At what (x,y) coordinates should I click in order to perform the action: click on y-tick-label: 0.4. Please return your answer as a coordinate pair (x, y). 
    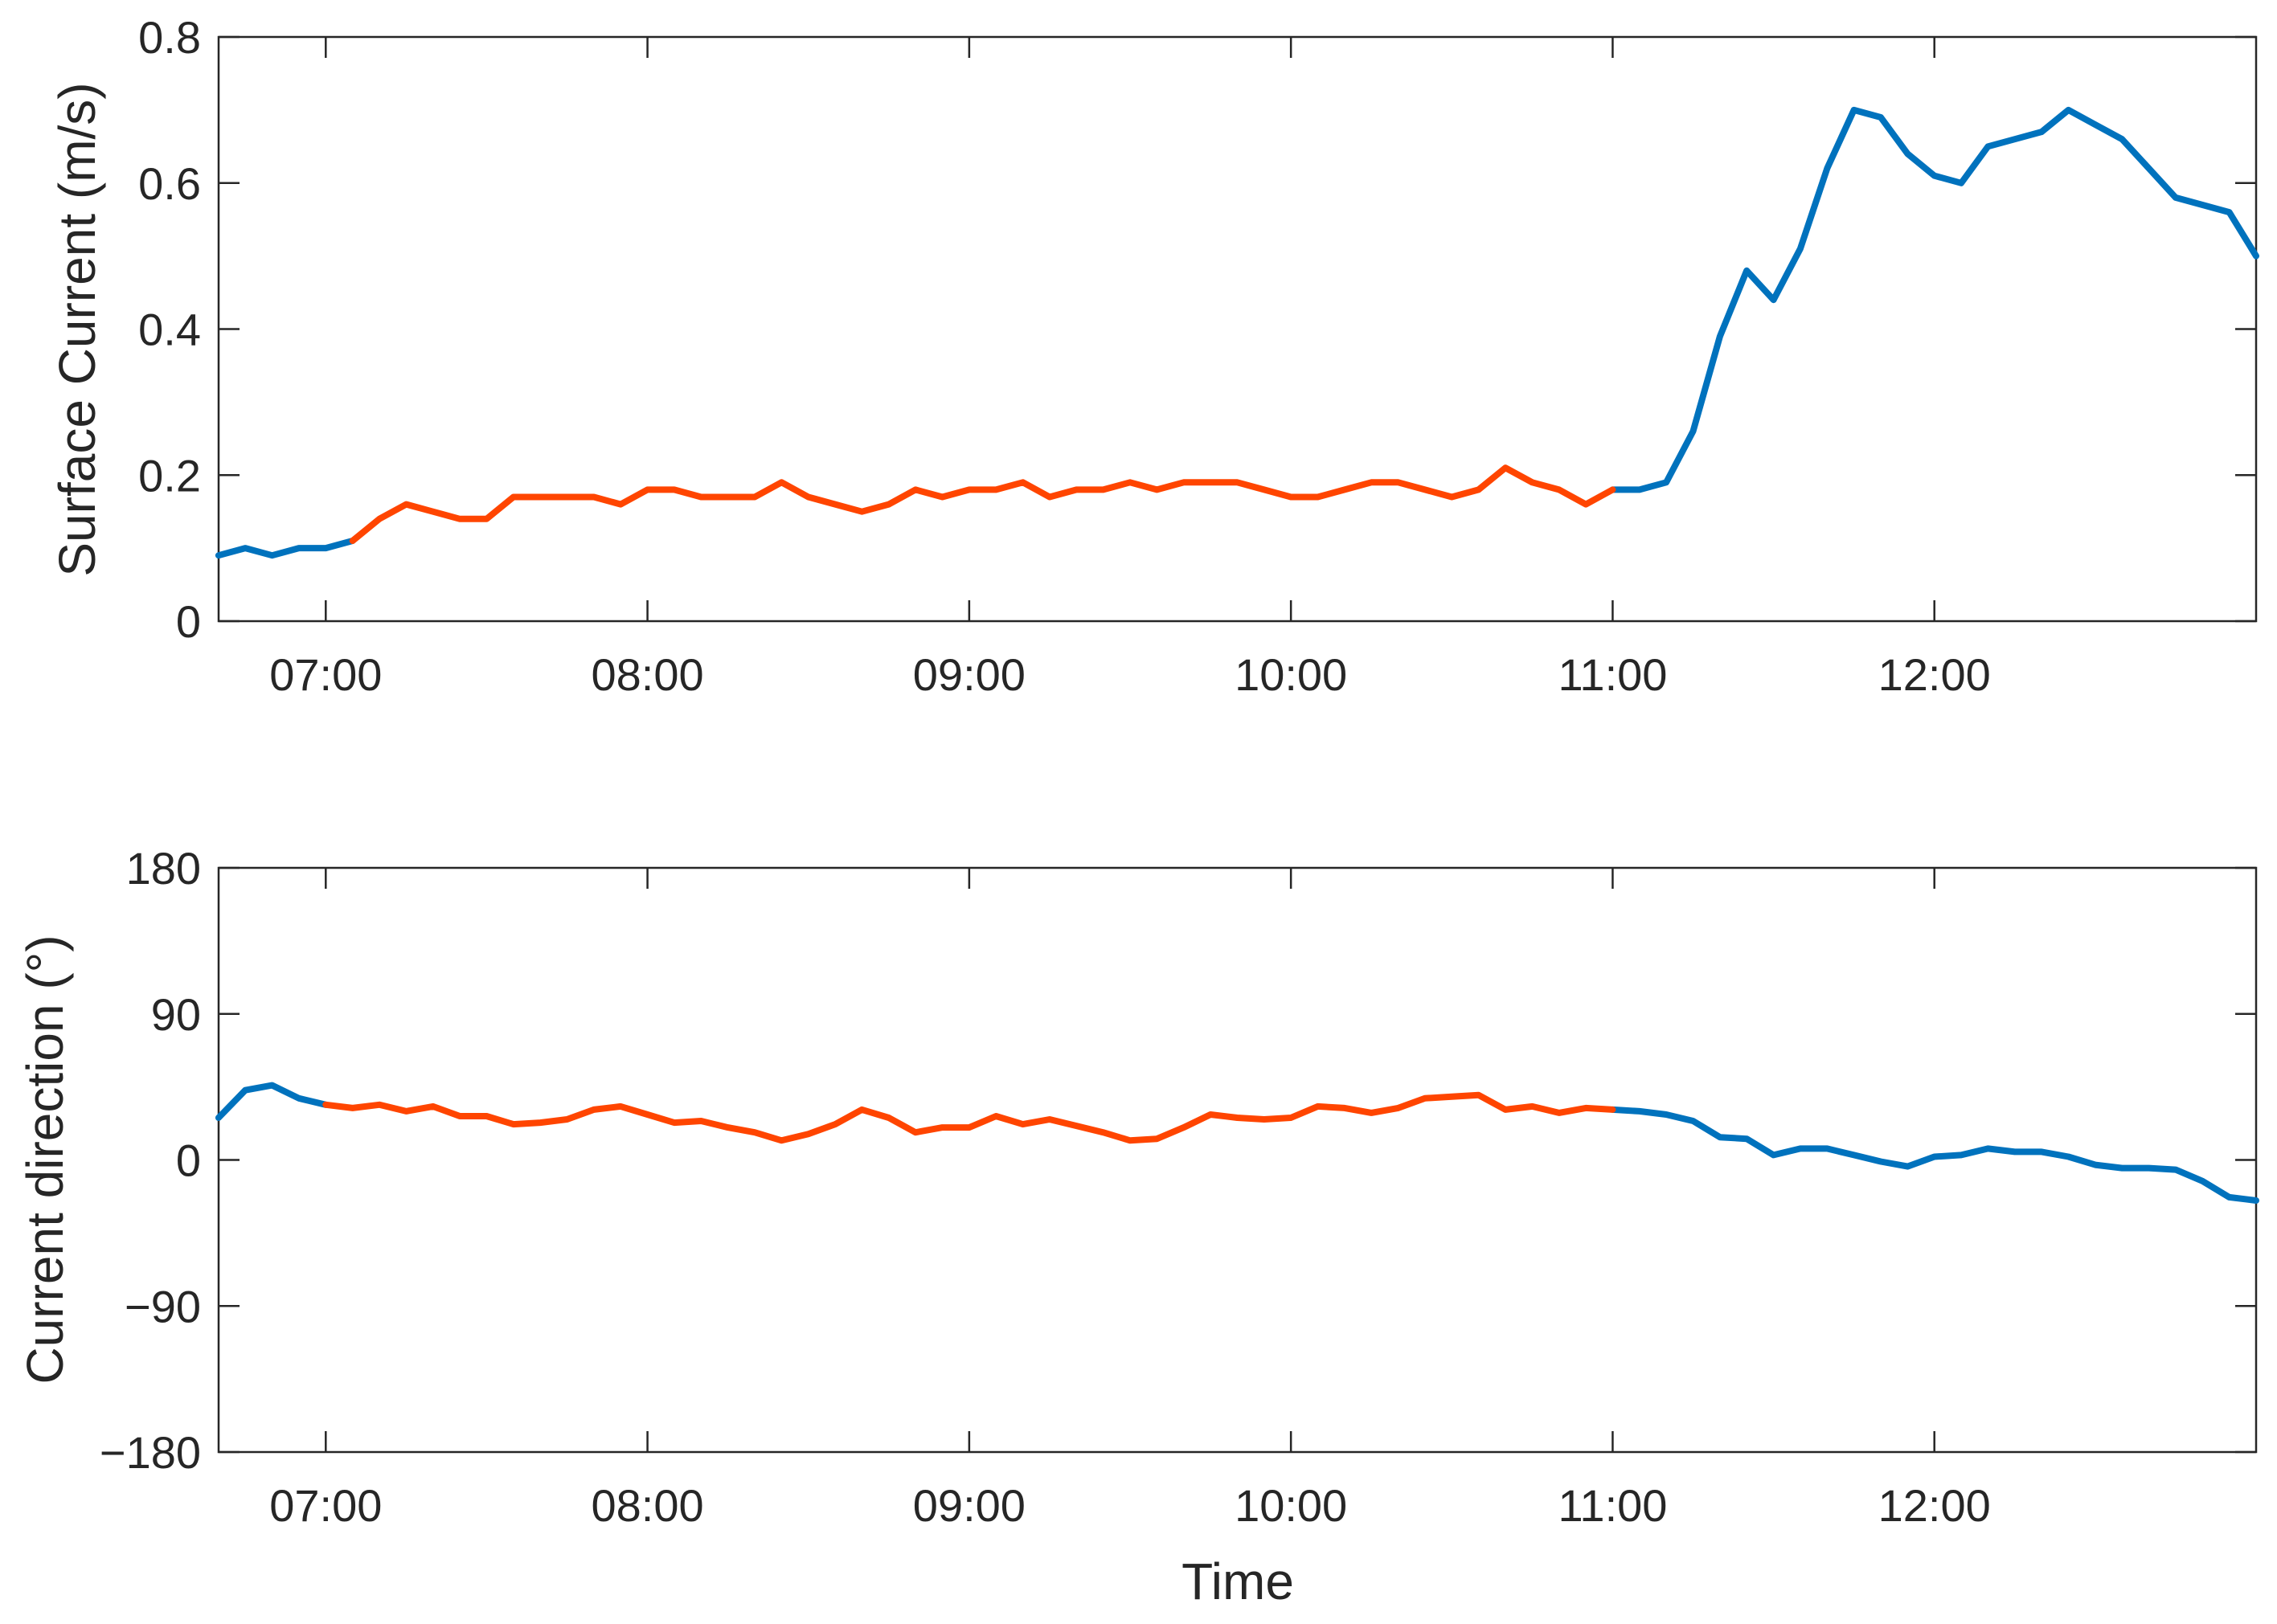
    Looking at the image, I should click on (170, 330).